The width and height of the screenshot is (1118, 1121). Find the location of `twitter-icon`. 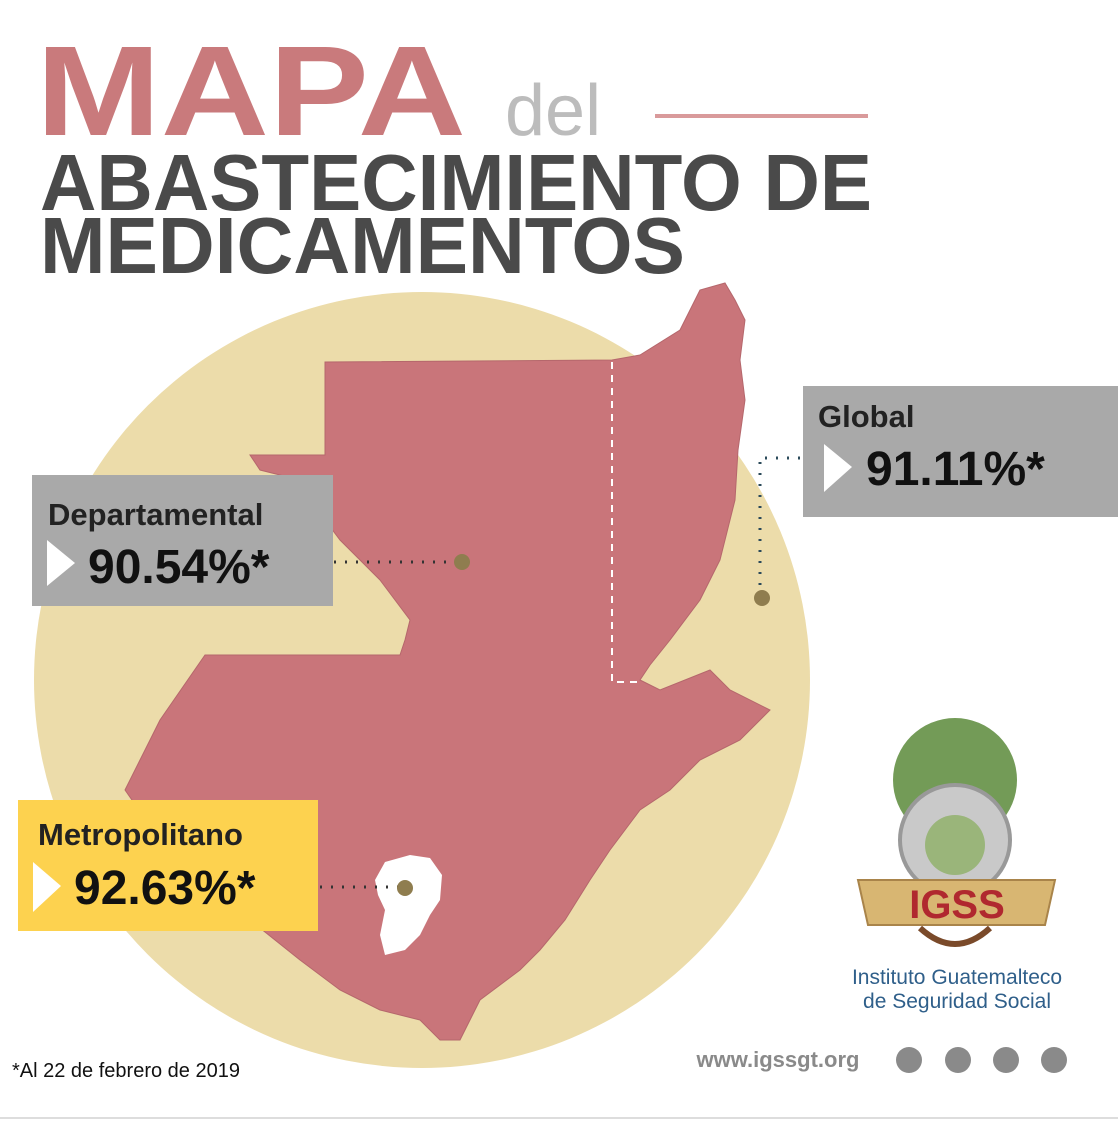

twitter-icon is located at coordinates (958, 1060).